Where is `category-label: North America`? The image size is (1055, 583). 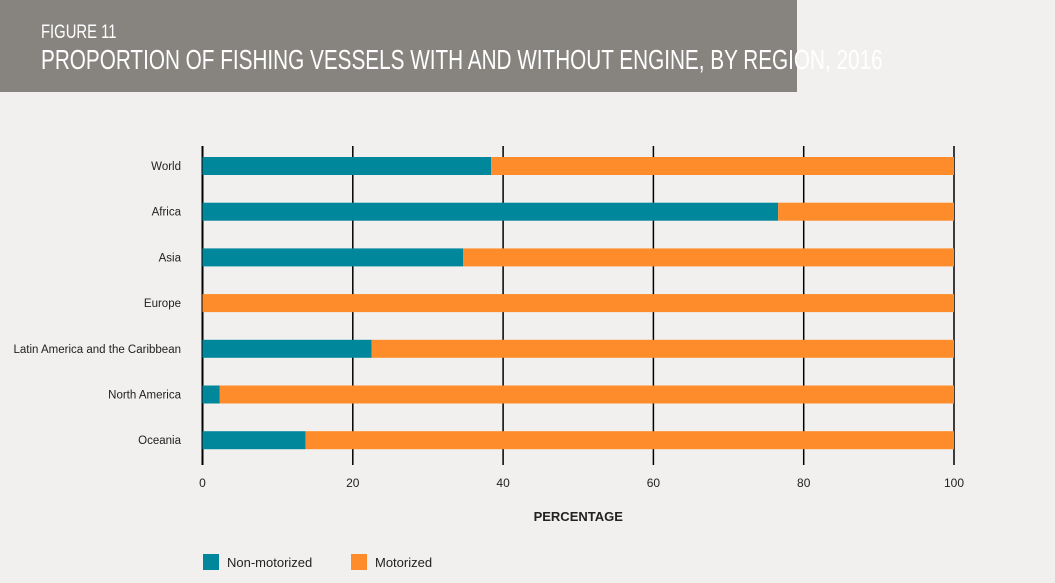 category-label: North America is located at coordinates (144, 396).